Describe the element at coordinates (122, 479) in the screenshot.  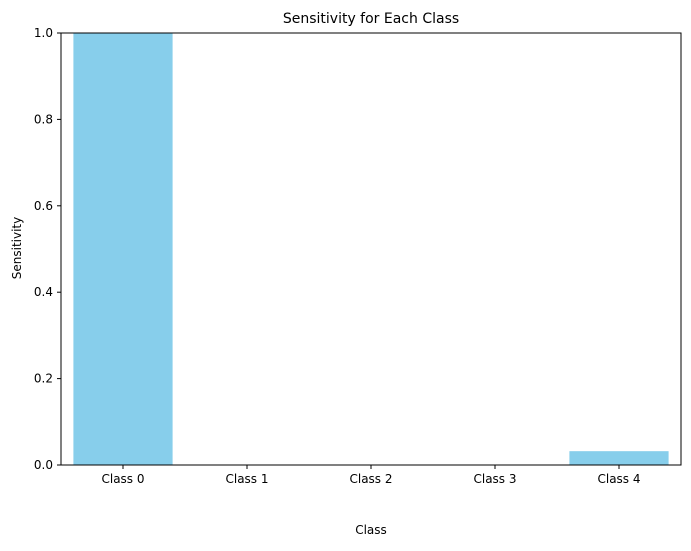
I see `x-tick-label: Class 0` at that location.